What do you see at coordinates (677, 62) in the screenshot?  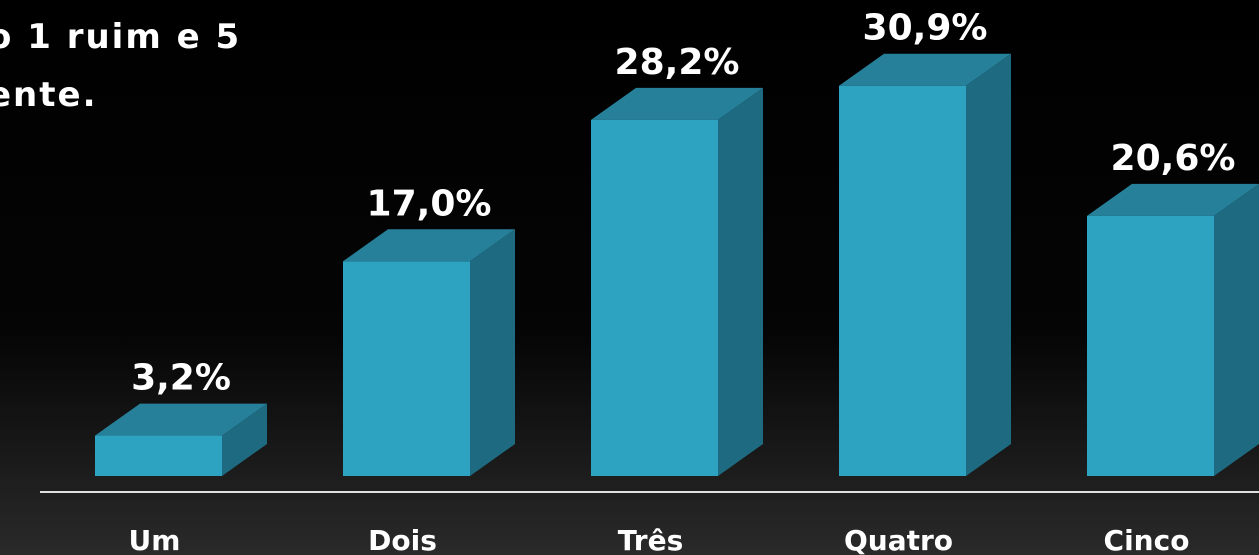 I see `value-label: 28,2%` at bounding box center [677, 62].